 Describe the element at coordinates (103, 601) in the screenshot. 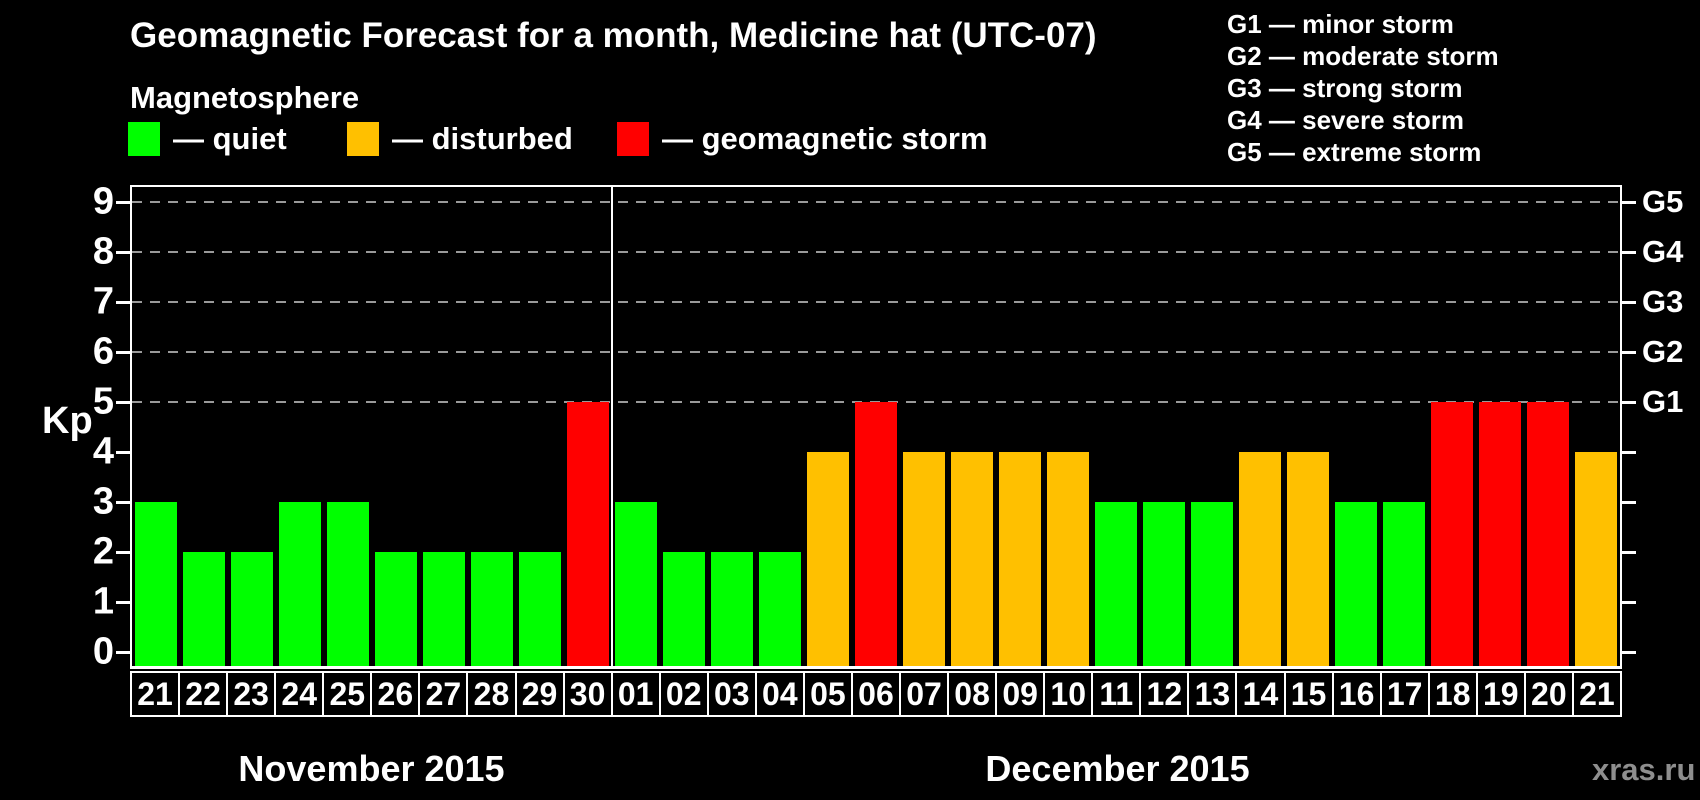

I see `y-tick-label-1: 1` at that location.